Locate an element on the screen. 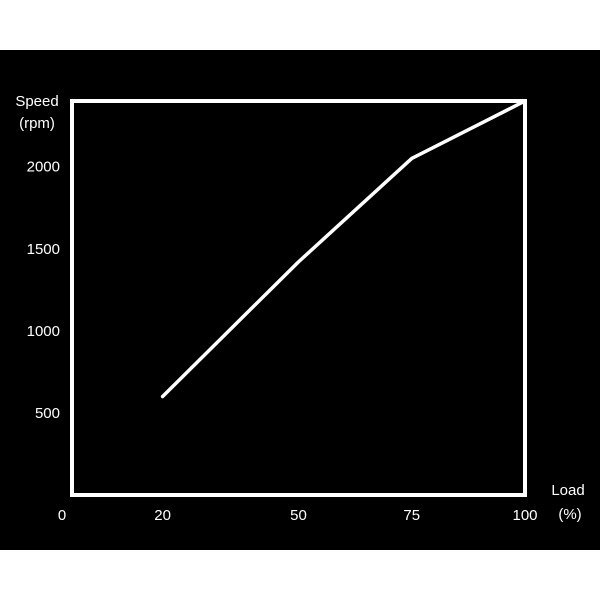  x-tick-labels: 0 20 50 75 100 is located at coordinates (298, 515).